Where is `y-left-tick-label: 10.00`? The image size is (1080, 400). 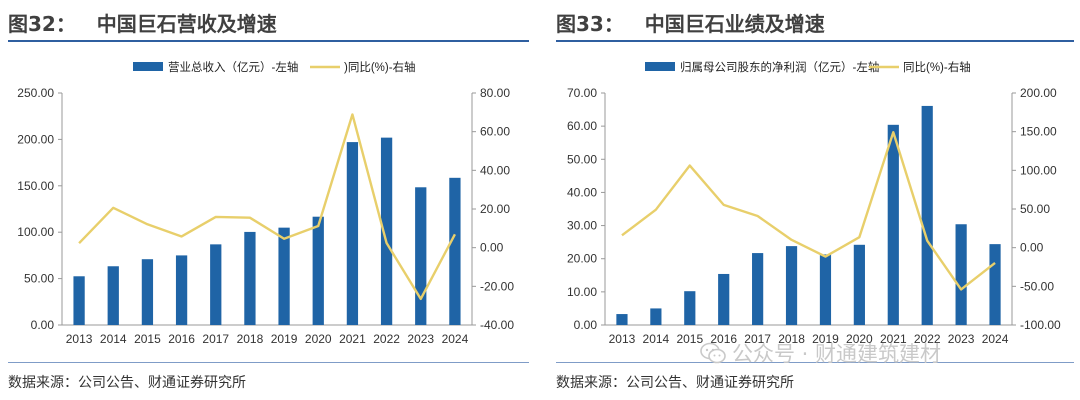 y-left-tick-label: 10.00 is located at coordinates (582, 292).